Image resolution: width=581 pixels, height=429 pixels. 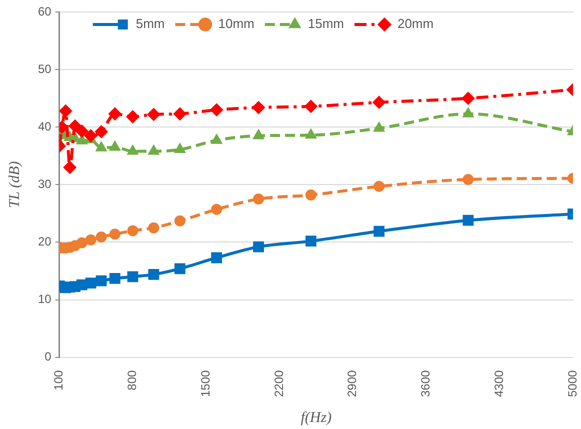 I want to click on y-tick-label: 20, so click(x=45, y=241).